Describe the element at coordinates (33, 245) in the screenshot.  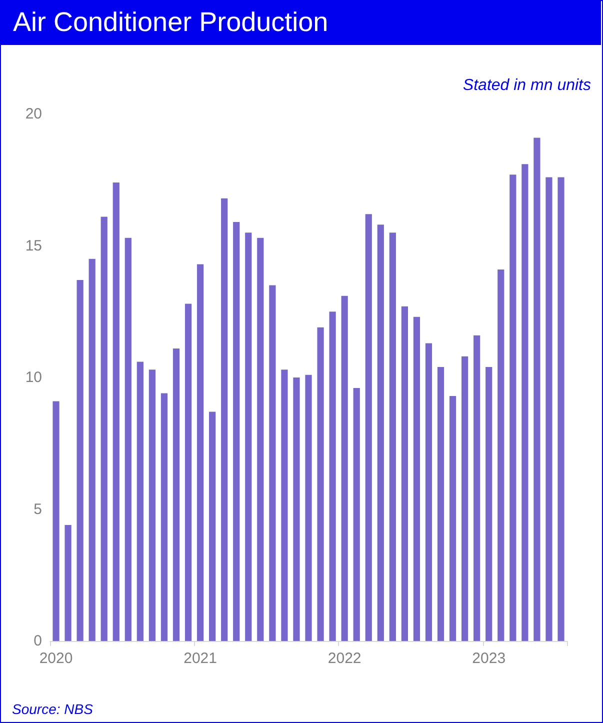
I see `y-tick-label: 15` at that location.